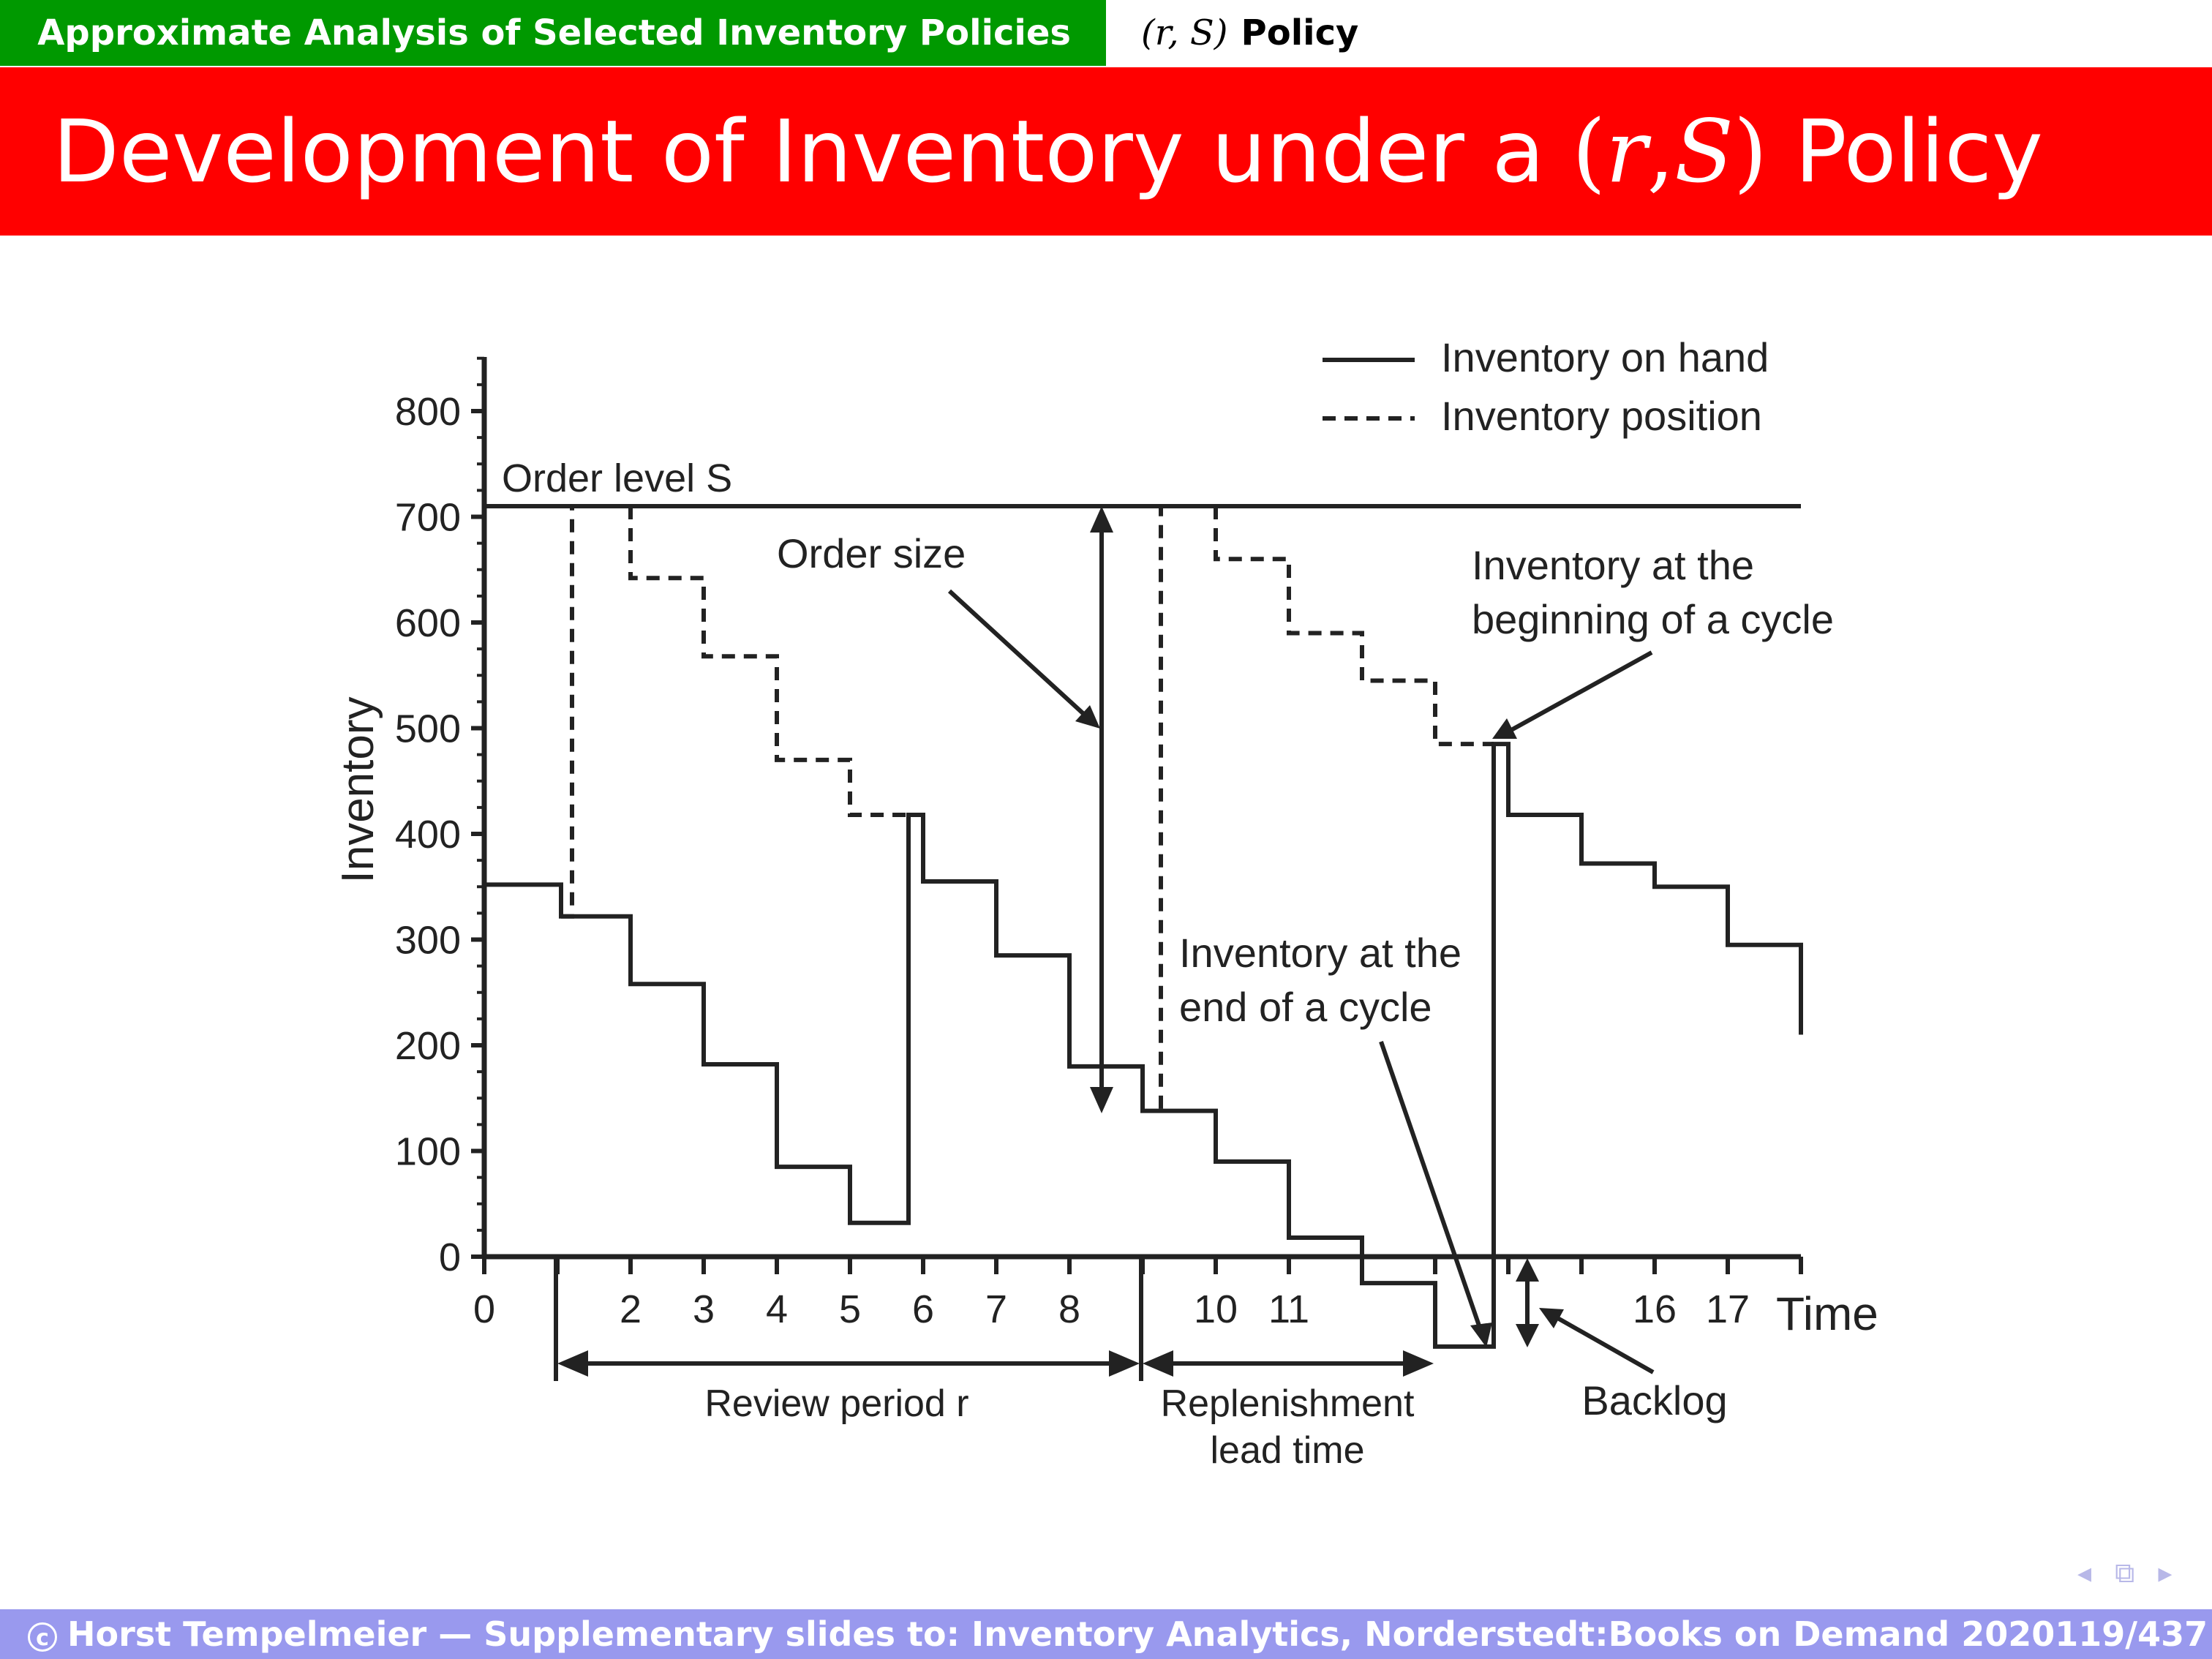 The width and height of the screenshot is (2212, 1659). I want to click on begin-cycle-pointer, so click(1581, 691).